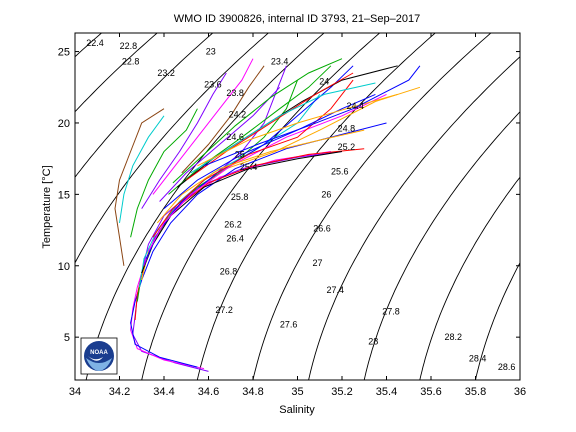  What do you see at coordinates (373, 341) in the screenshot?
I see `density-contour-label: 28` at bounding box center [373, 341].